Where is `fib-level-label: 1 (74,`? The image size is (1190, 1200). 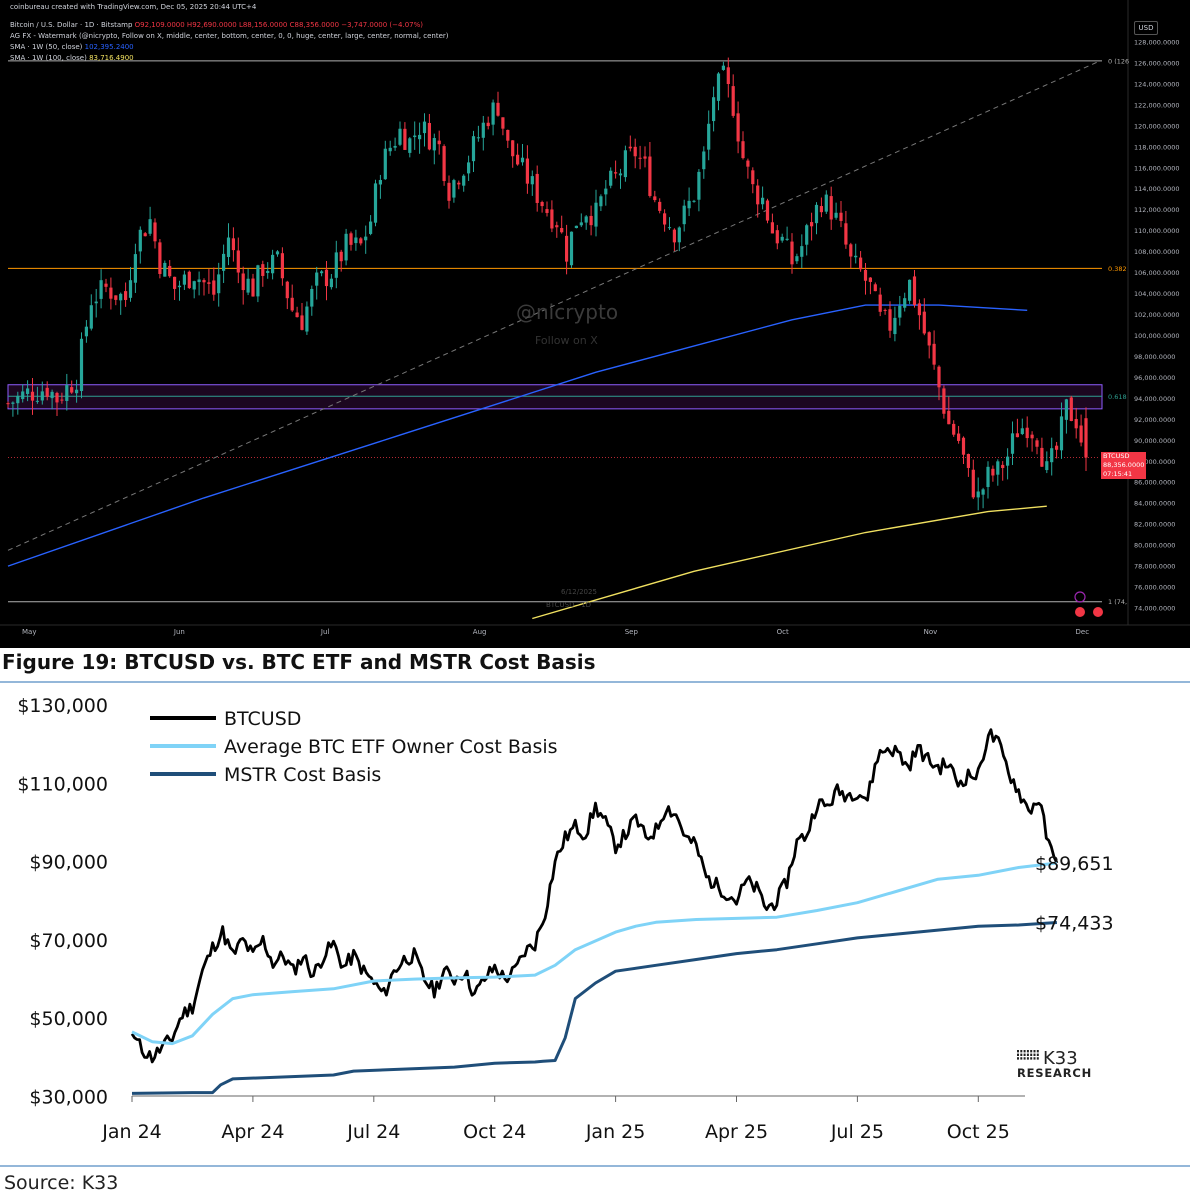
fib-level-label: 1 (74, is located at coordinates (1117, 602).